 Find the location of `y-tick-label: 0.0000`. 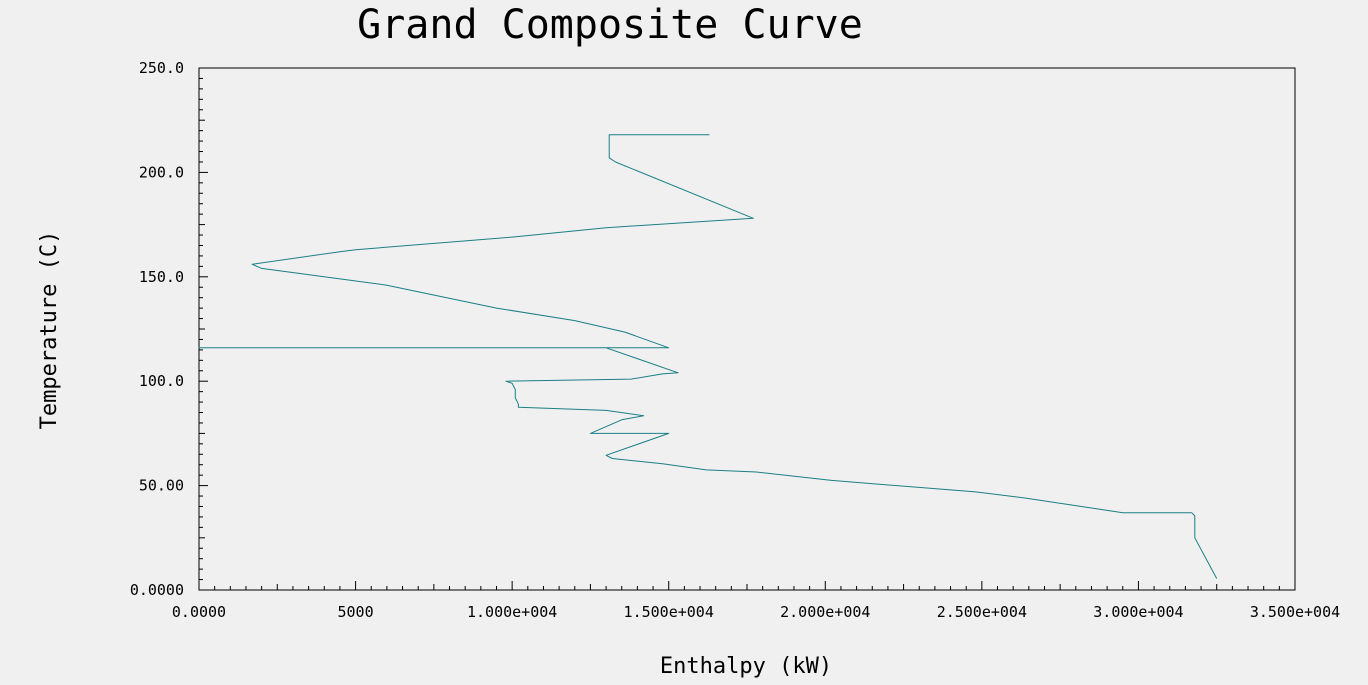

y-tick-label: 0.0000 is located at coordinates (157, 590).